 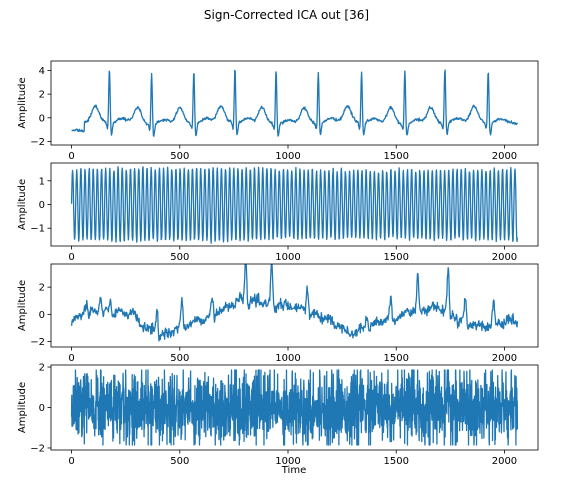 I want to click on x-axis-label: Time, so click(x=293, y=470).